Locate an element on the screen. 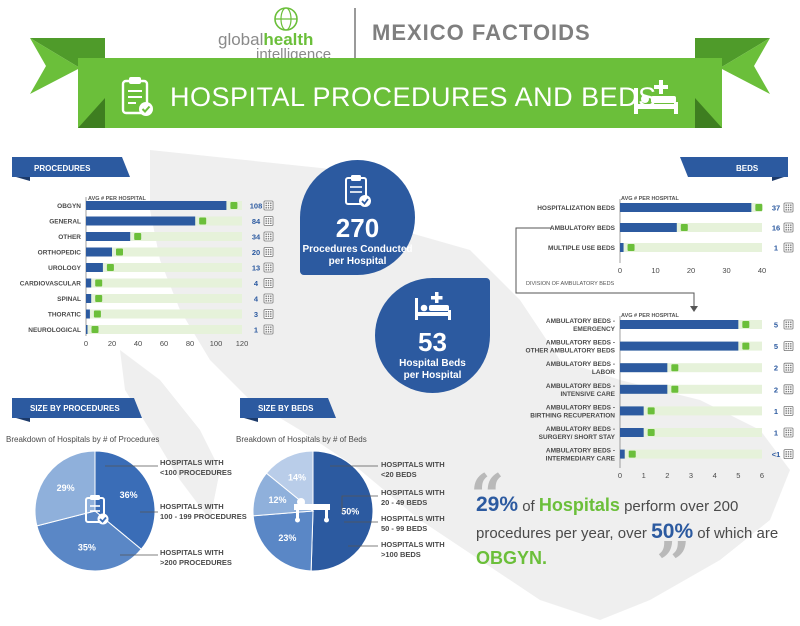 This screenshot has height=626, width=800. tick-label: 100 is located at coordinates (216, 343).